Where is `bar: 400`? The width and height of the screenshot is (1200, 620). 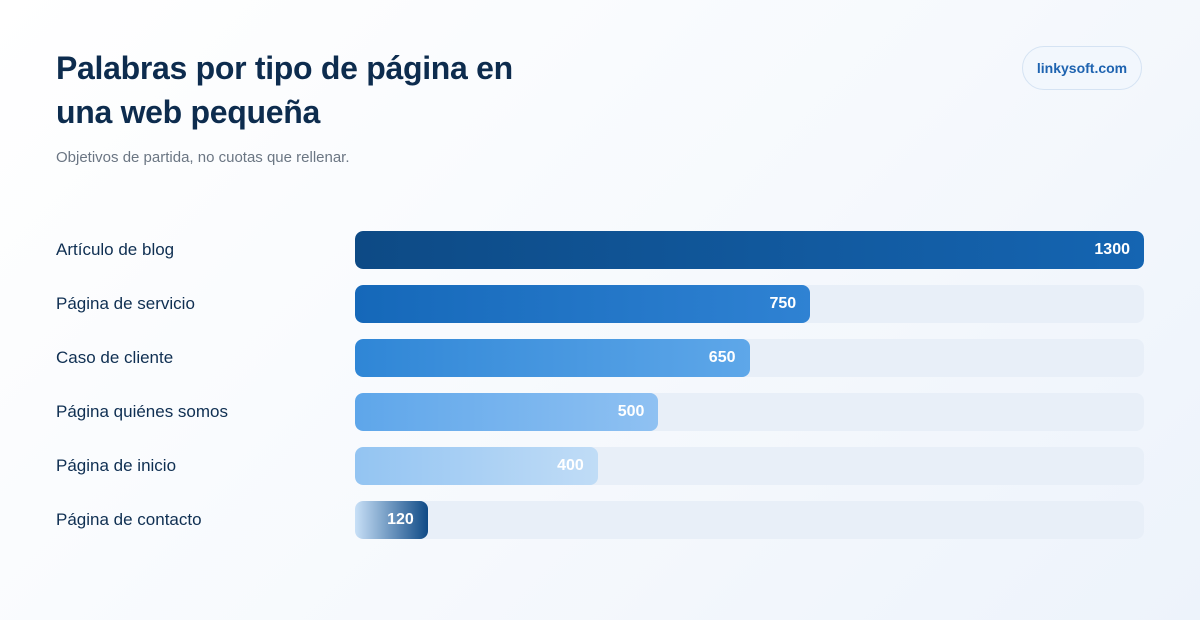
bar: 400 is located at coordinates (476, 466).